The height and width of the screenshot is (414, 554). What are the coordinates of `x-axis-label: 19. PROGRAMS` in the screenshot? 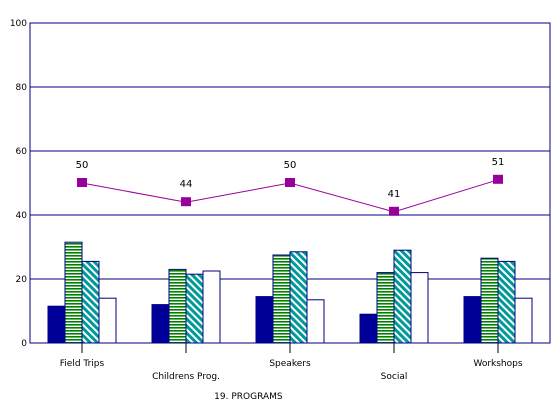 It's located at (248, 397).